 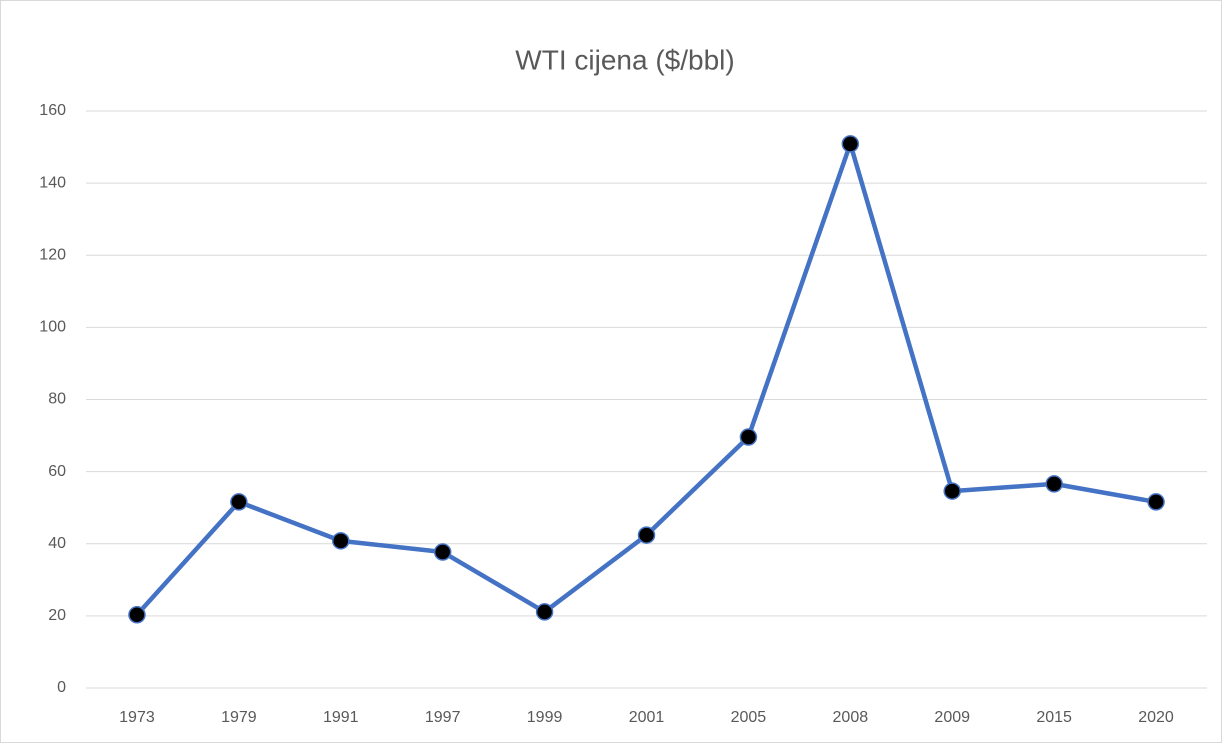 I want to click on x-tick-label: 2015, so click(x=1054, y=717).